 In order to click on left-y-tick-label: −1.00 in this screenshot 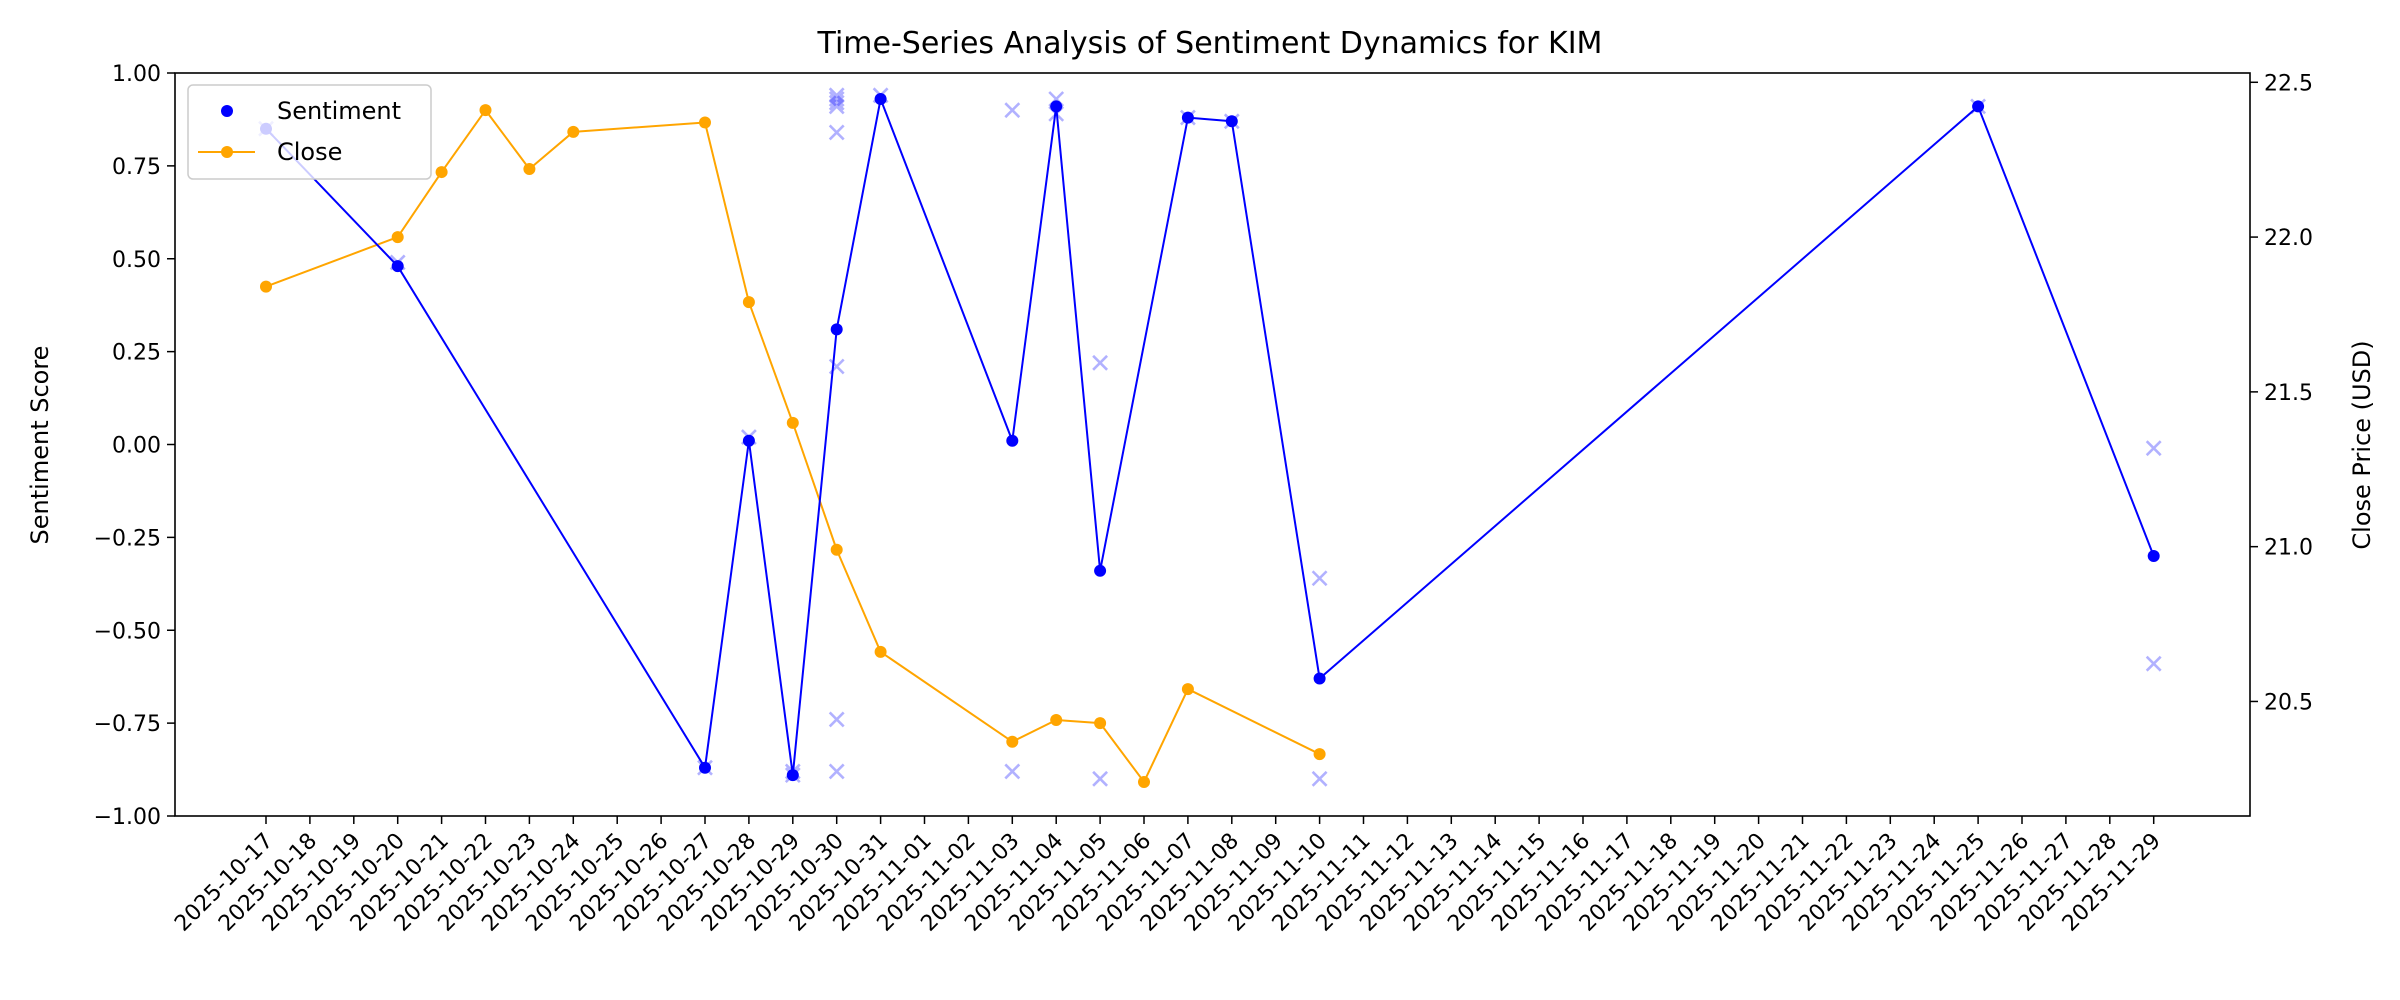, I will do `click(127, 817)`.